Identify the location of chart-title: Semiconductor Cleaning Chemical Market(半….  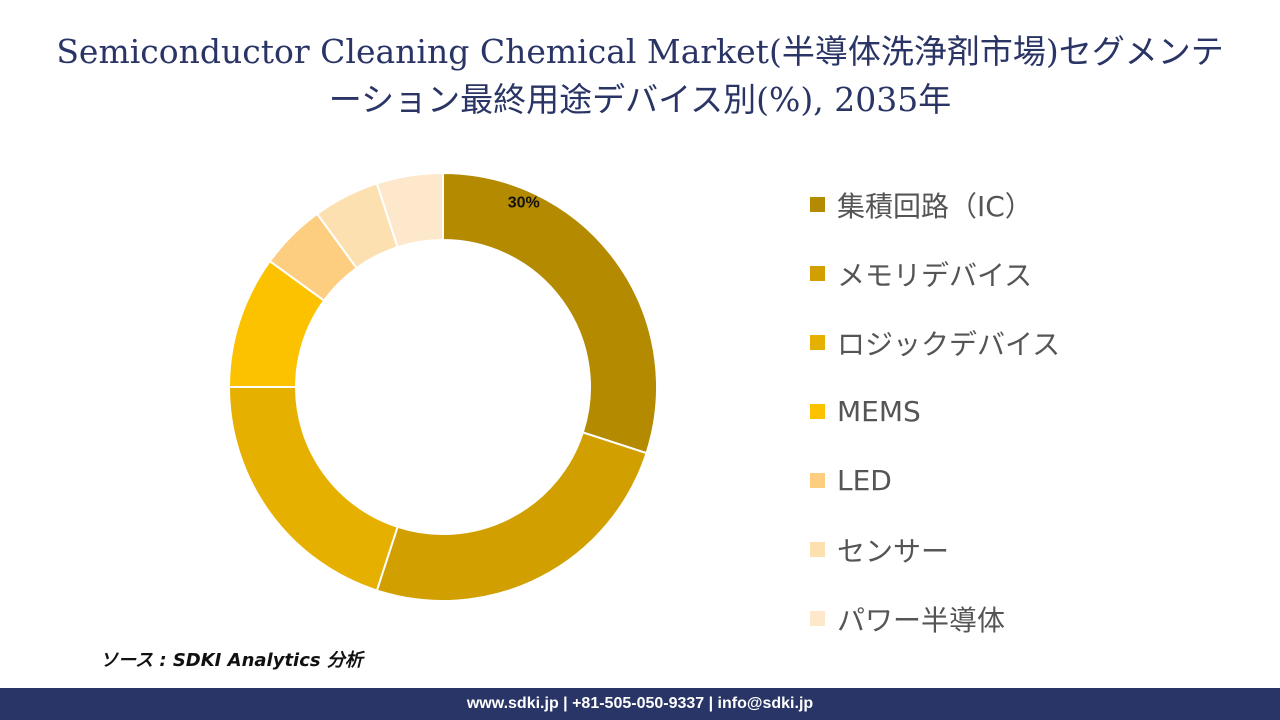
(640, 75).